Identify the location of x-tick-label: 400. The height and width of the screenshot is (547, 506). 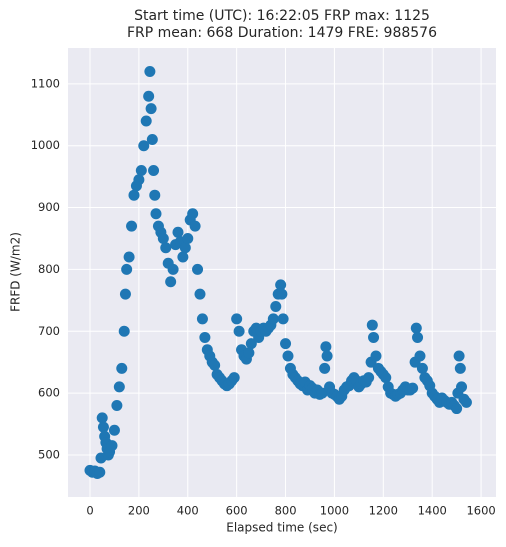
(188, 511).